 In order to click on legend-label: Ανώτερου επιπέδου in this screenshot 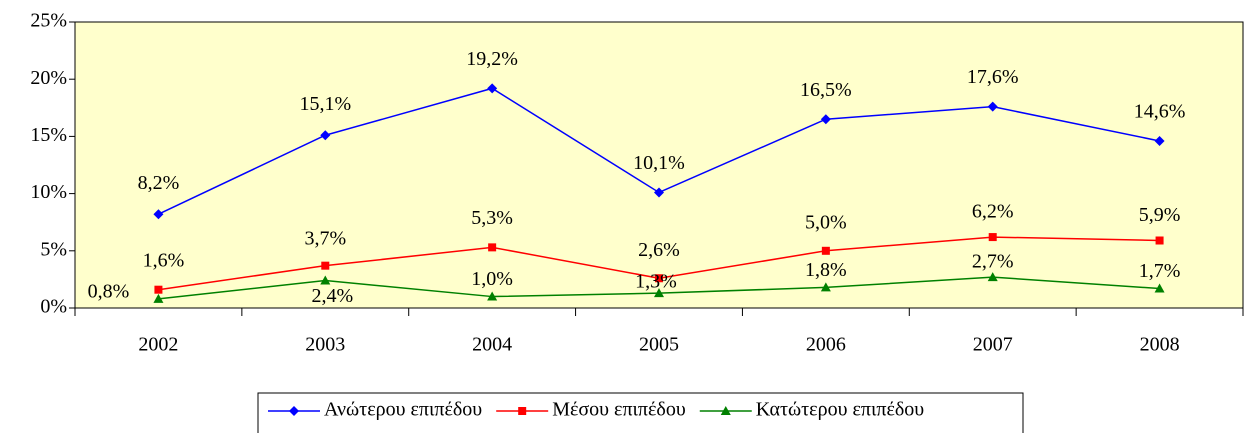, I will do `click(403, 410)`.